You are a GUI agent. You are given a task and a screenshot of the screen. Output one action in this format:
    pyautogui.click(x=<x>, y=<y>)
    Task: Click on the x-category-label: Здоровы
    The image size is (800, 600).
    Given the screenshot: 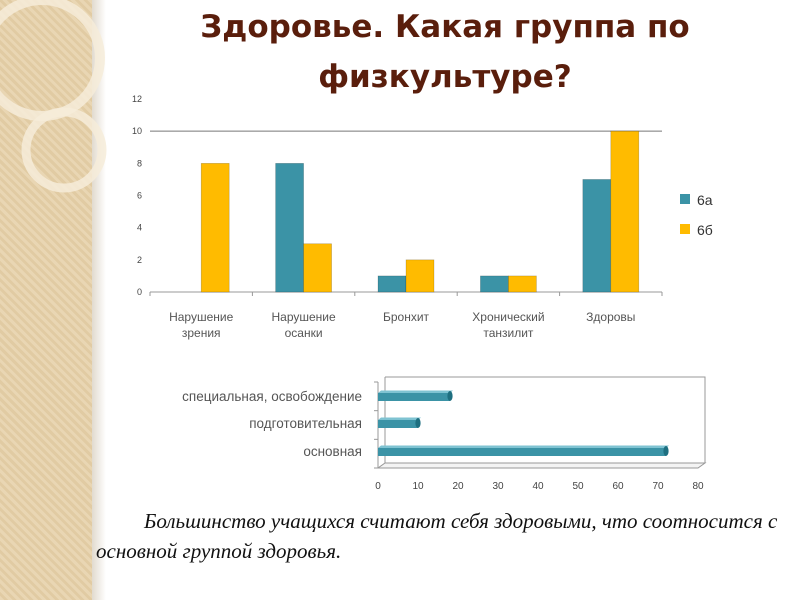 What is the action you would take?
    pyautogui.click(x=610, y=317)
    